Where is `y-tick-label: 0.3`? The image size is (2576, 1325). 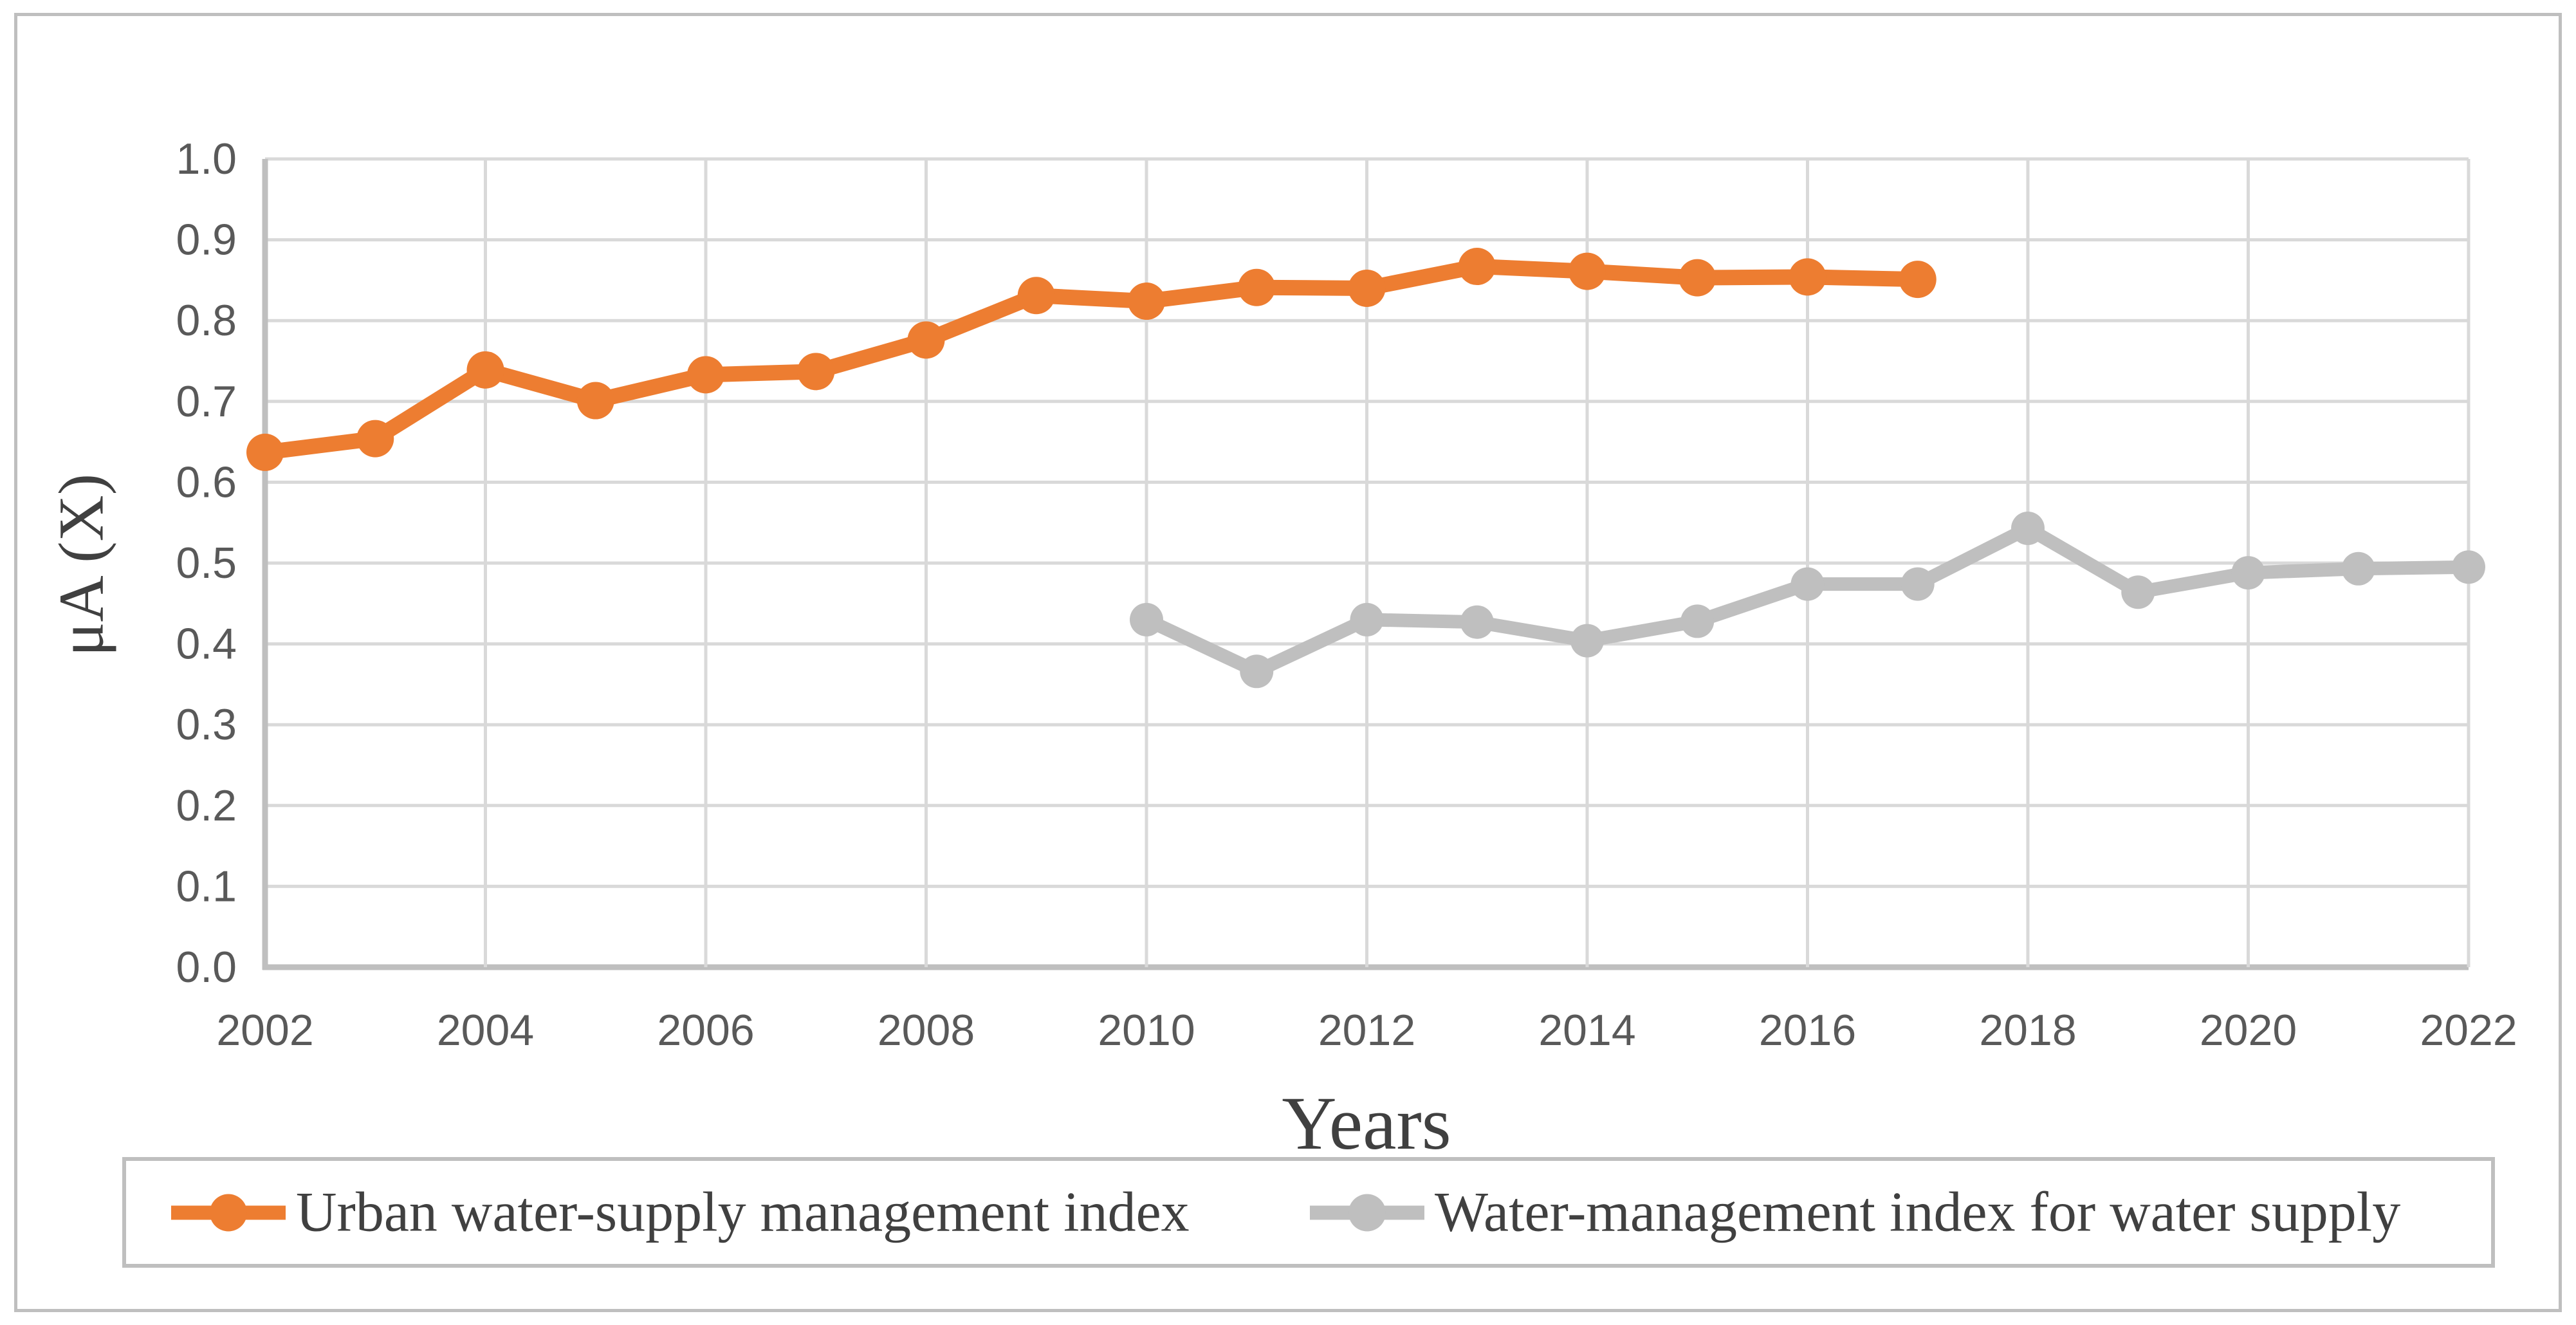
y-tick-label: 0.3 is located at coordinates (206, 724).